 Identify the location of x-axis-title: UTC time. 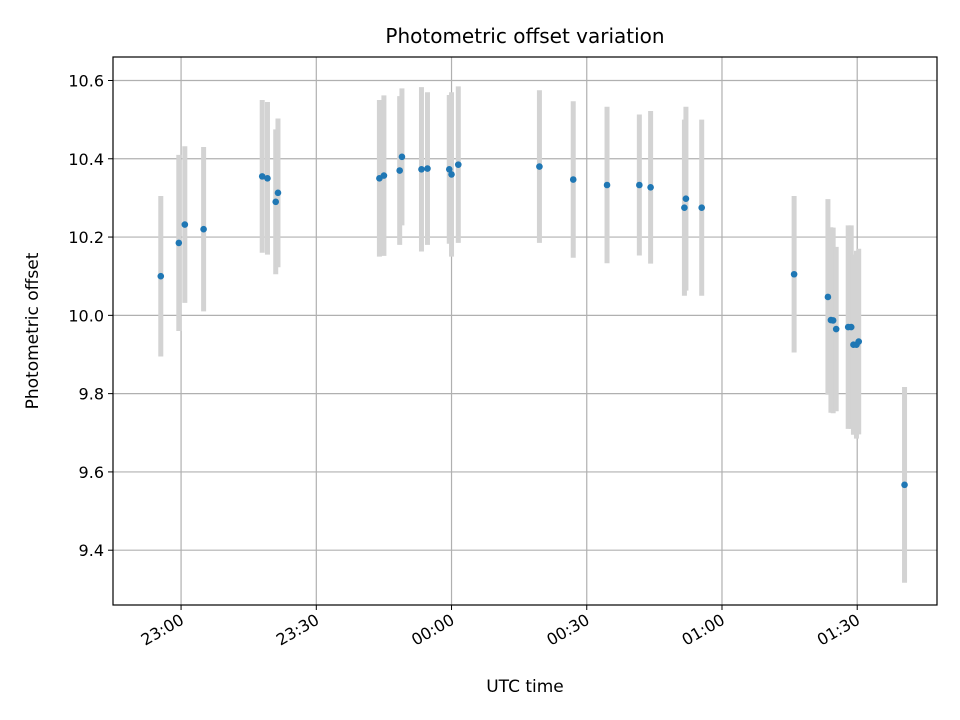
(525, 687).